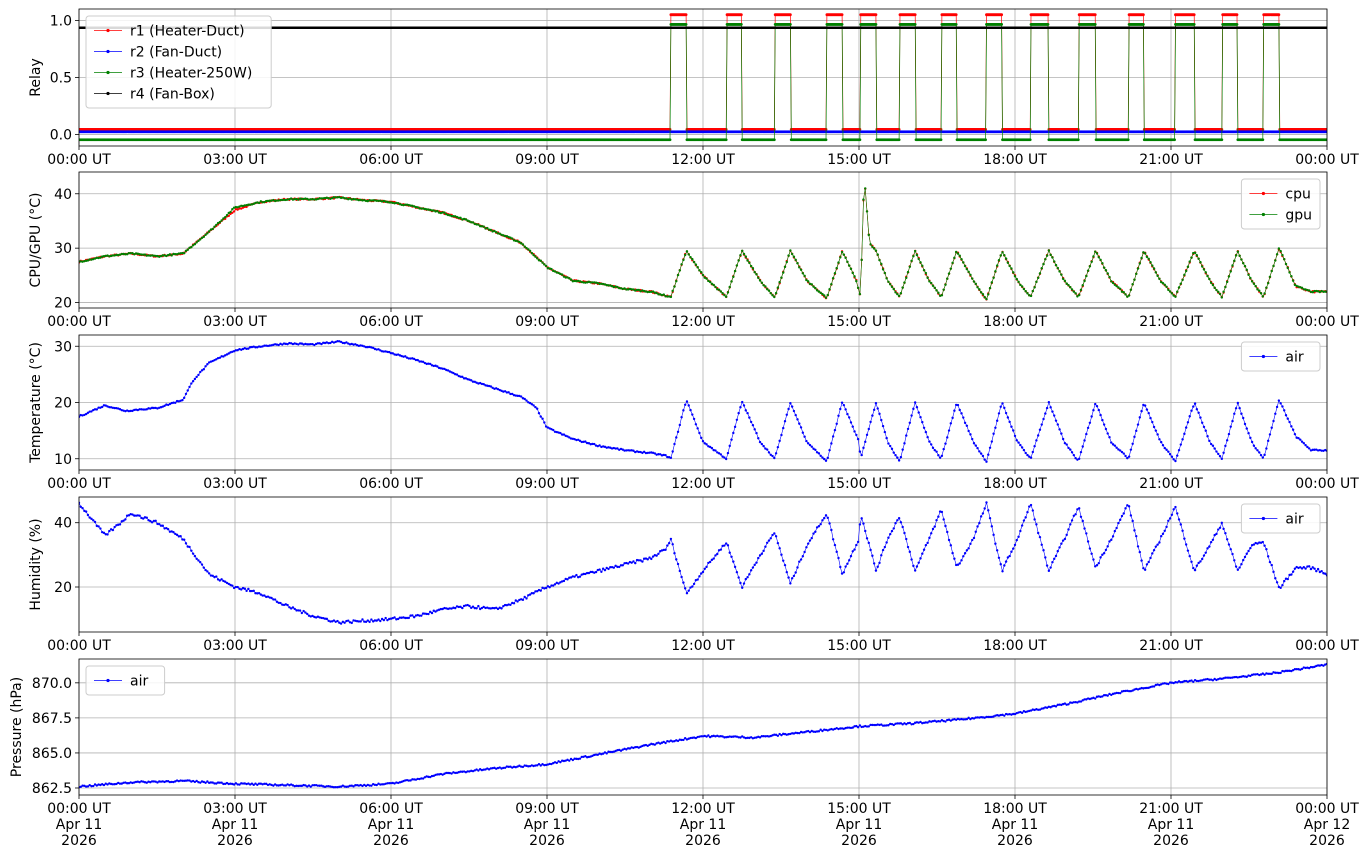  What do you see at coordinates (63, 249) in the screenshot?
I see `y-tick-label: 30` at bounding box center [63, 249].